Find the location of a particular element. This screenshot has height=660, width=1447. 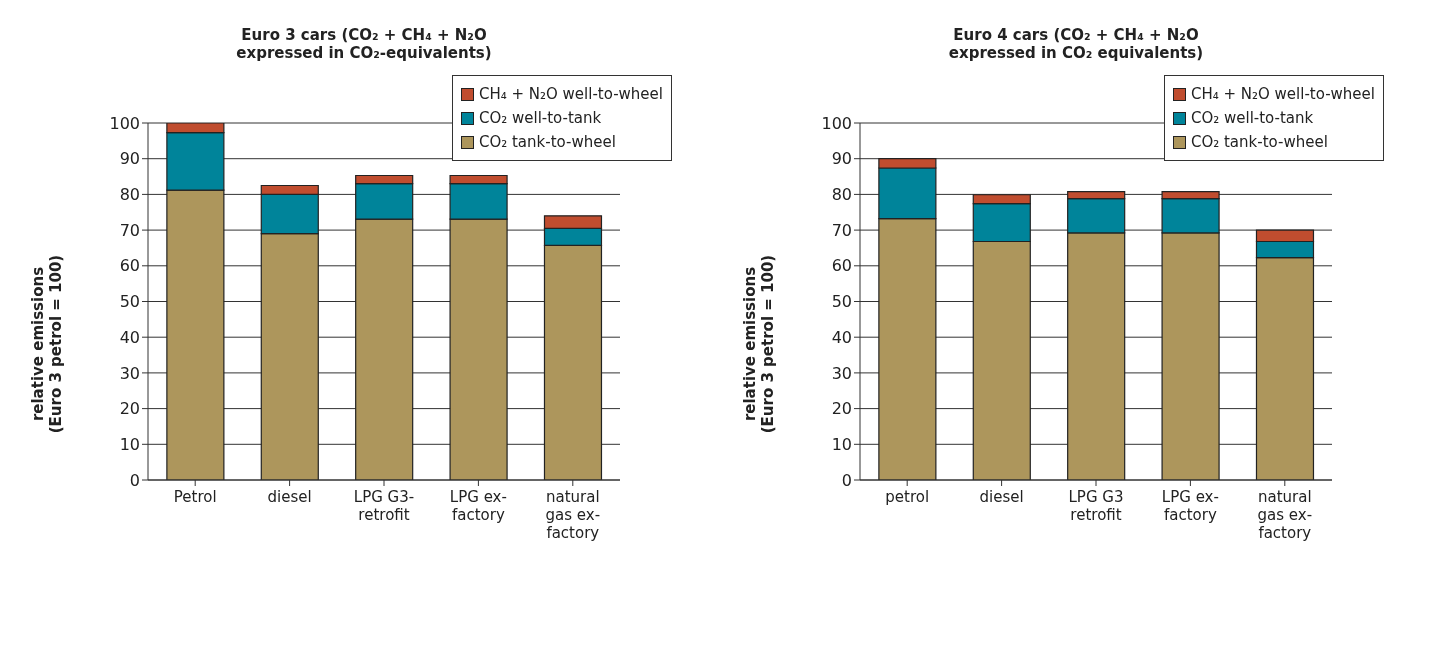

chart-title: Euro 3 cars (CO₂ + CH₄ + N₂O expressed in CO₂-equivalents) is located at coordinates (364, 44).